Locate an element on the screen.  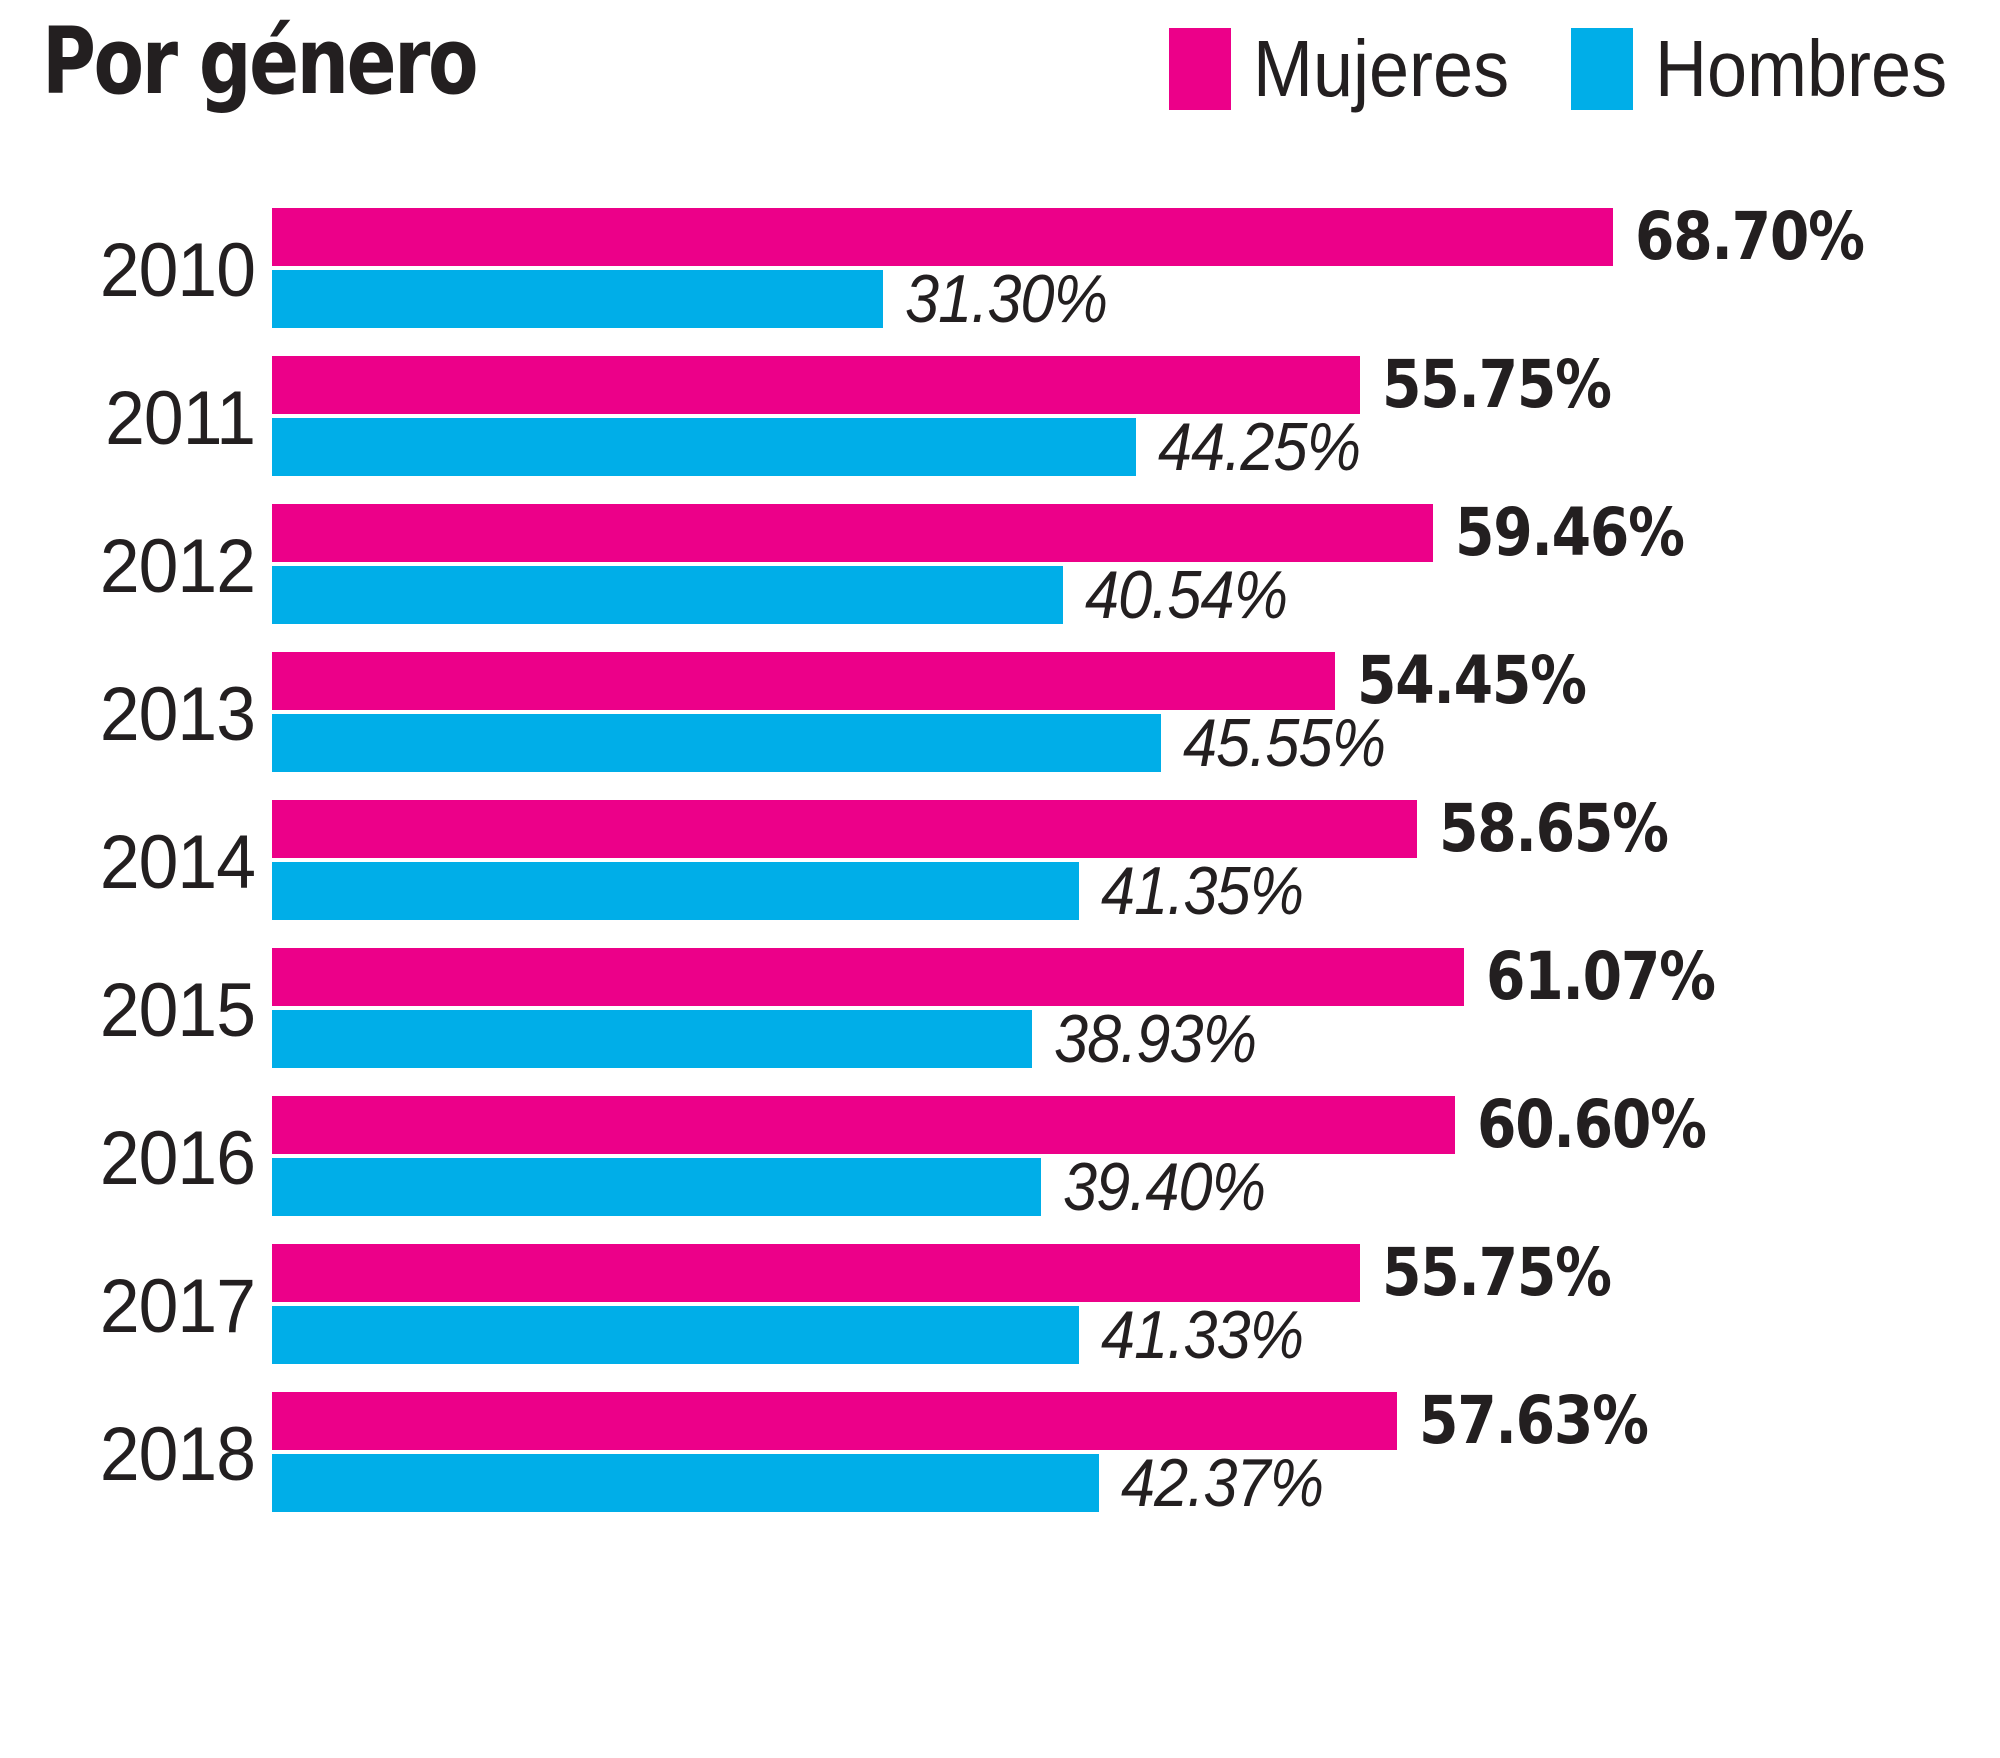
bar-line-mujeres: 60.60% is located at coordinates (1007, 1125).